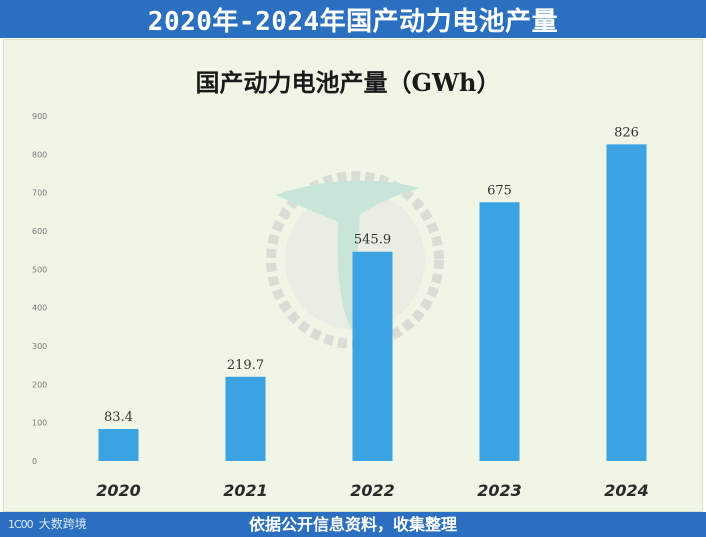  I want to click on x-tick-label-2024: 2024, so click(626, 490).